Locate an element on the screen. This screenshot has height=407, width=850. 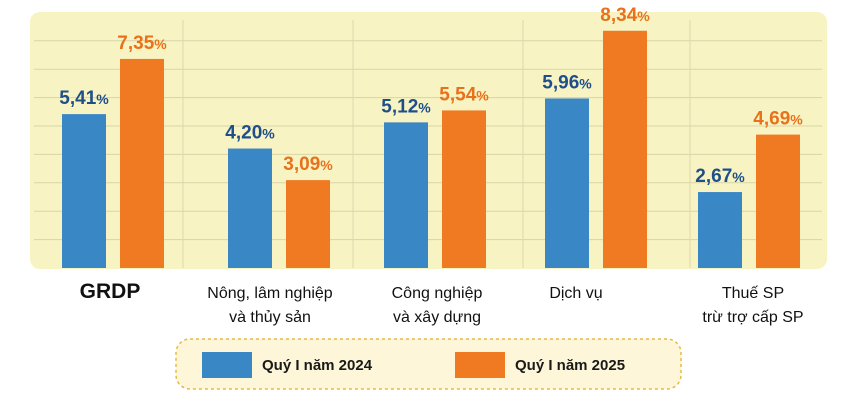
data-label: 5,12% is located at coordinates (406, 106).